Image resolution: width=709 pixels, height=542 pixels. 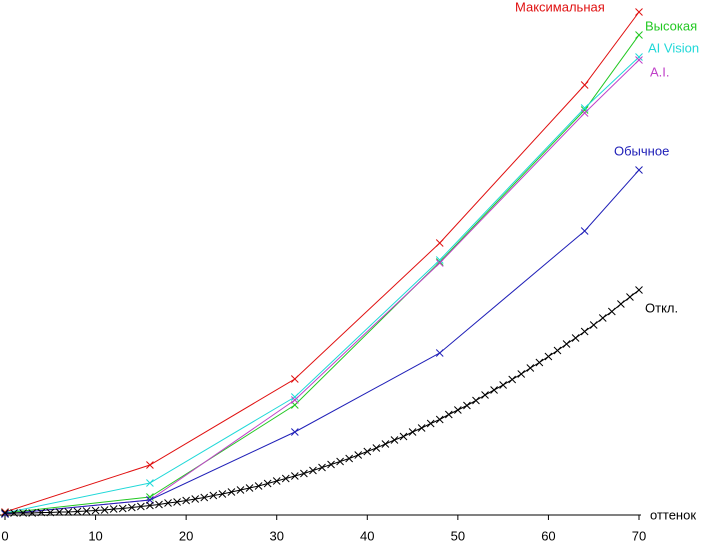 What do you see at coordinates (673, 514) in the screenshot?
I see `x-axis-label: оттенок` at bounding box center [673, 514].